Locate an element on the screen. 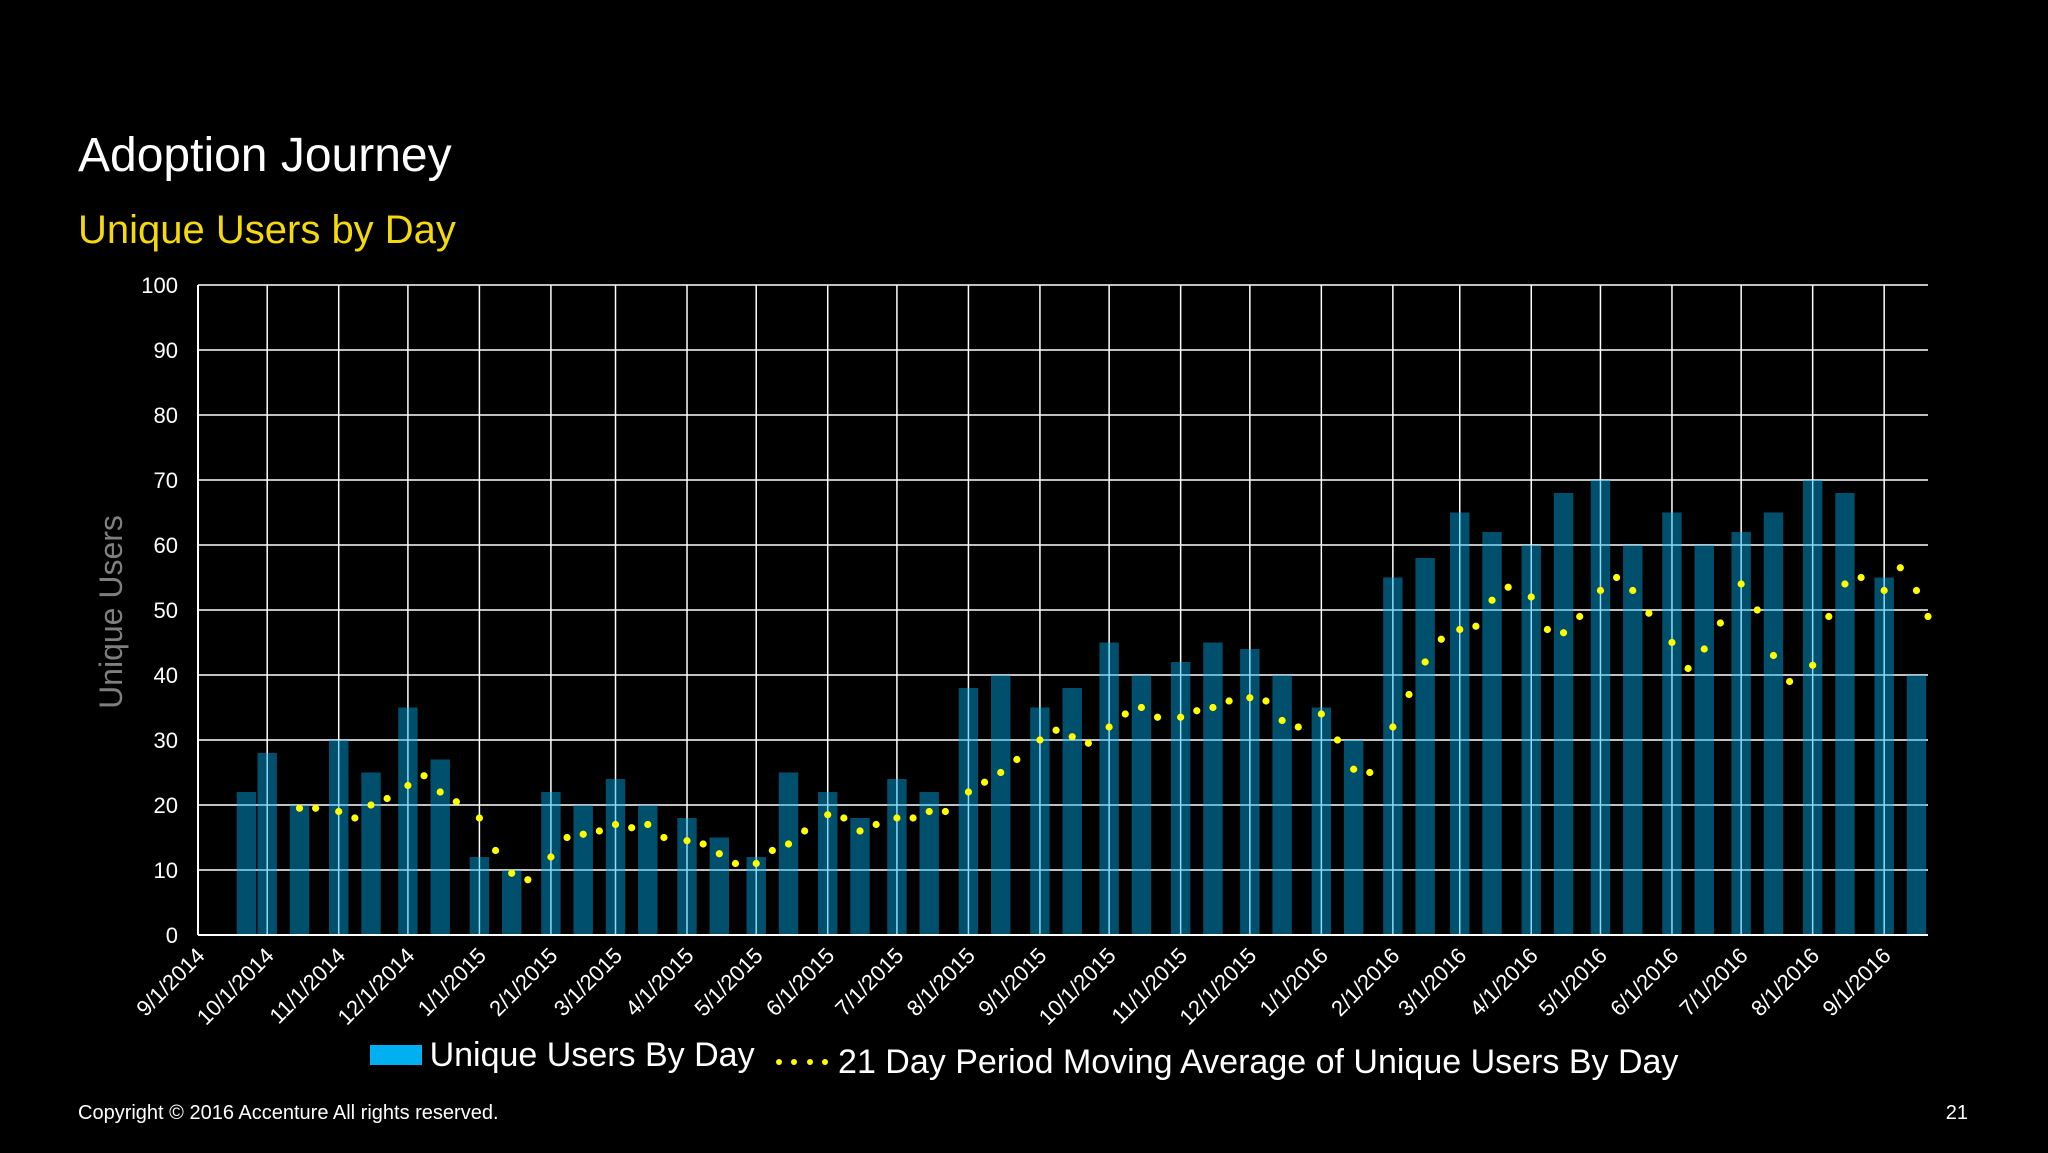 Image resolution: width=2048 pixels, height=1153 pixels. x-tick-label: 8/1/2015 is located at coordinates (941, 982).